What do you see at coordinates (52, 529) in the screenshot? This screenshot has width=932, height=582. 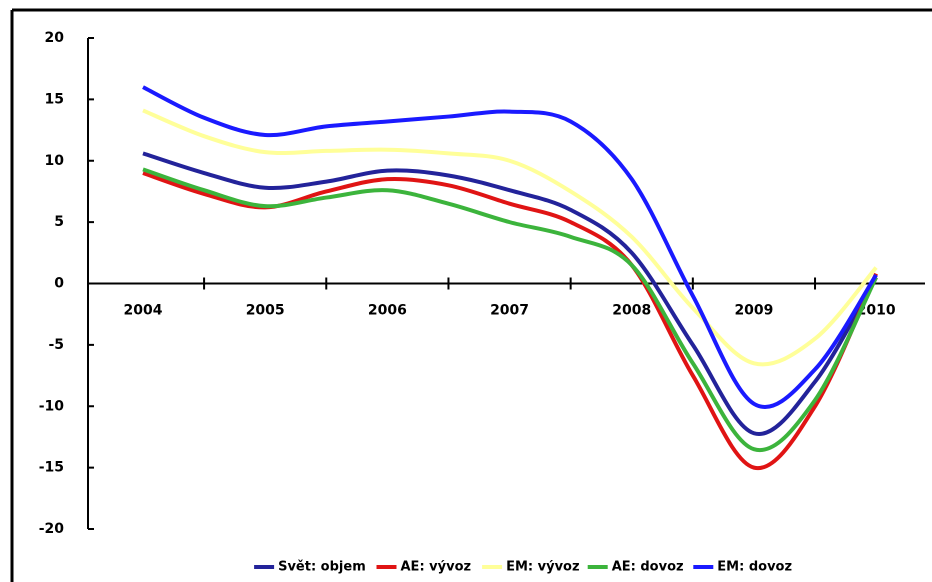 I see `y-tick-label: -20` at bounding box center [52, 529].